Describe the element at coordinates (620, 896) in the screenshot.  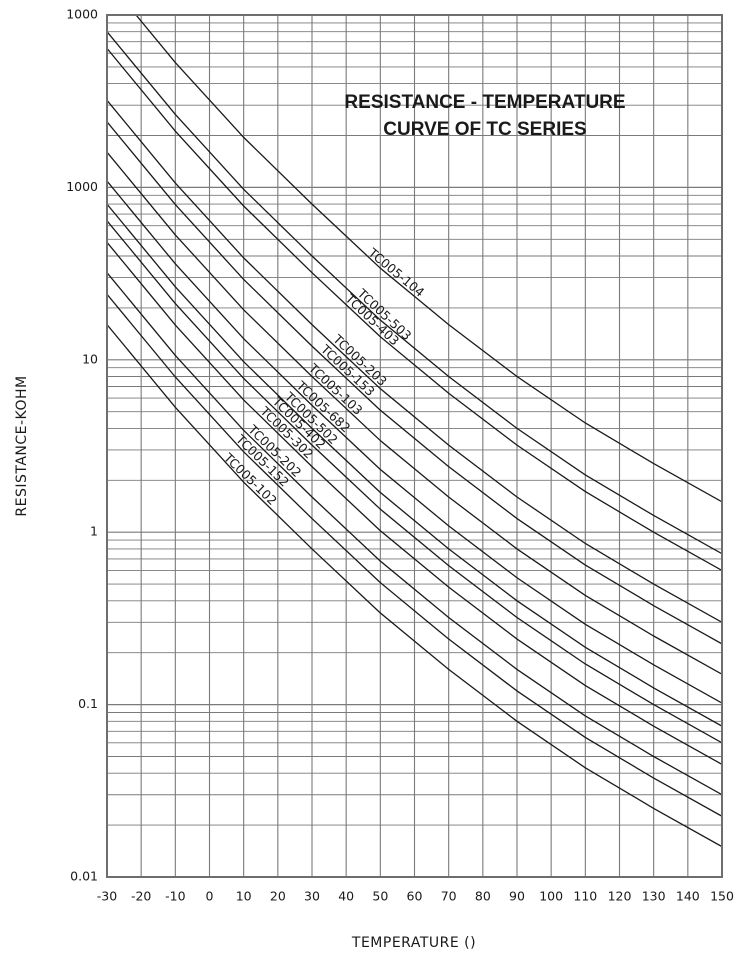
I see `x-tick-label: 120` at that location.